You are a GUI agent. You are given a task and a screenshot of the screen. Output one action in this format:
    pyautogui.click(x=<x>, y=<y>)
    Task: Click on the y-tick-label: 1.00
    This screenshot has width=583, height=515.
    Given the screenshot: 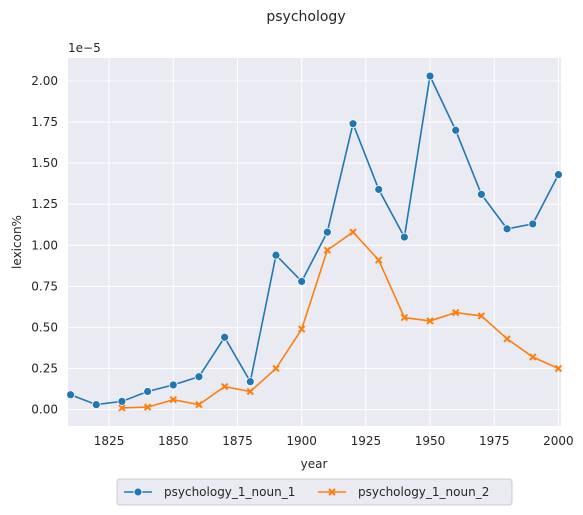 What is the action you would take?
    pyautogui.click(x=44, y=245)
    